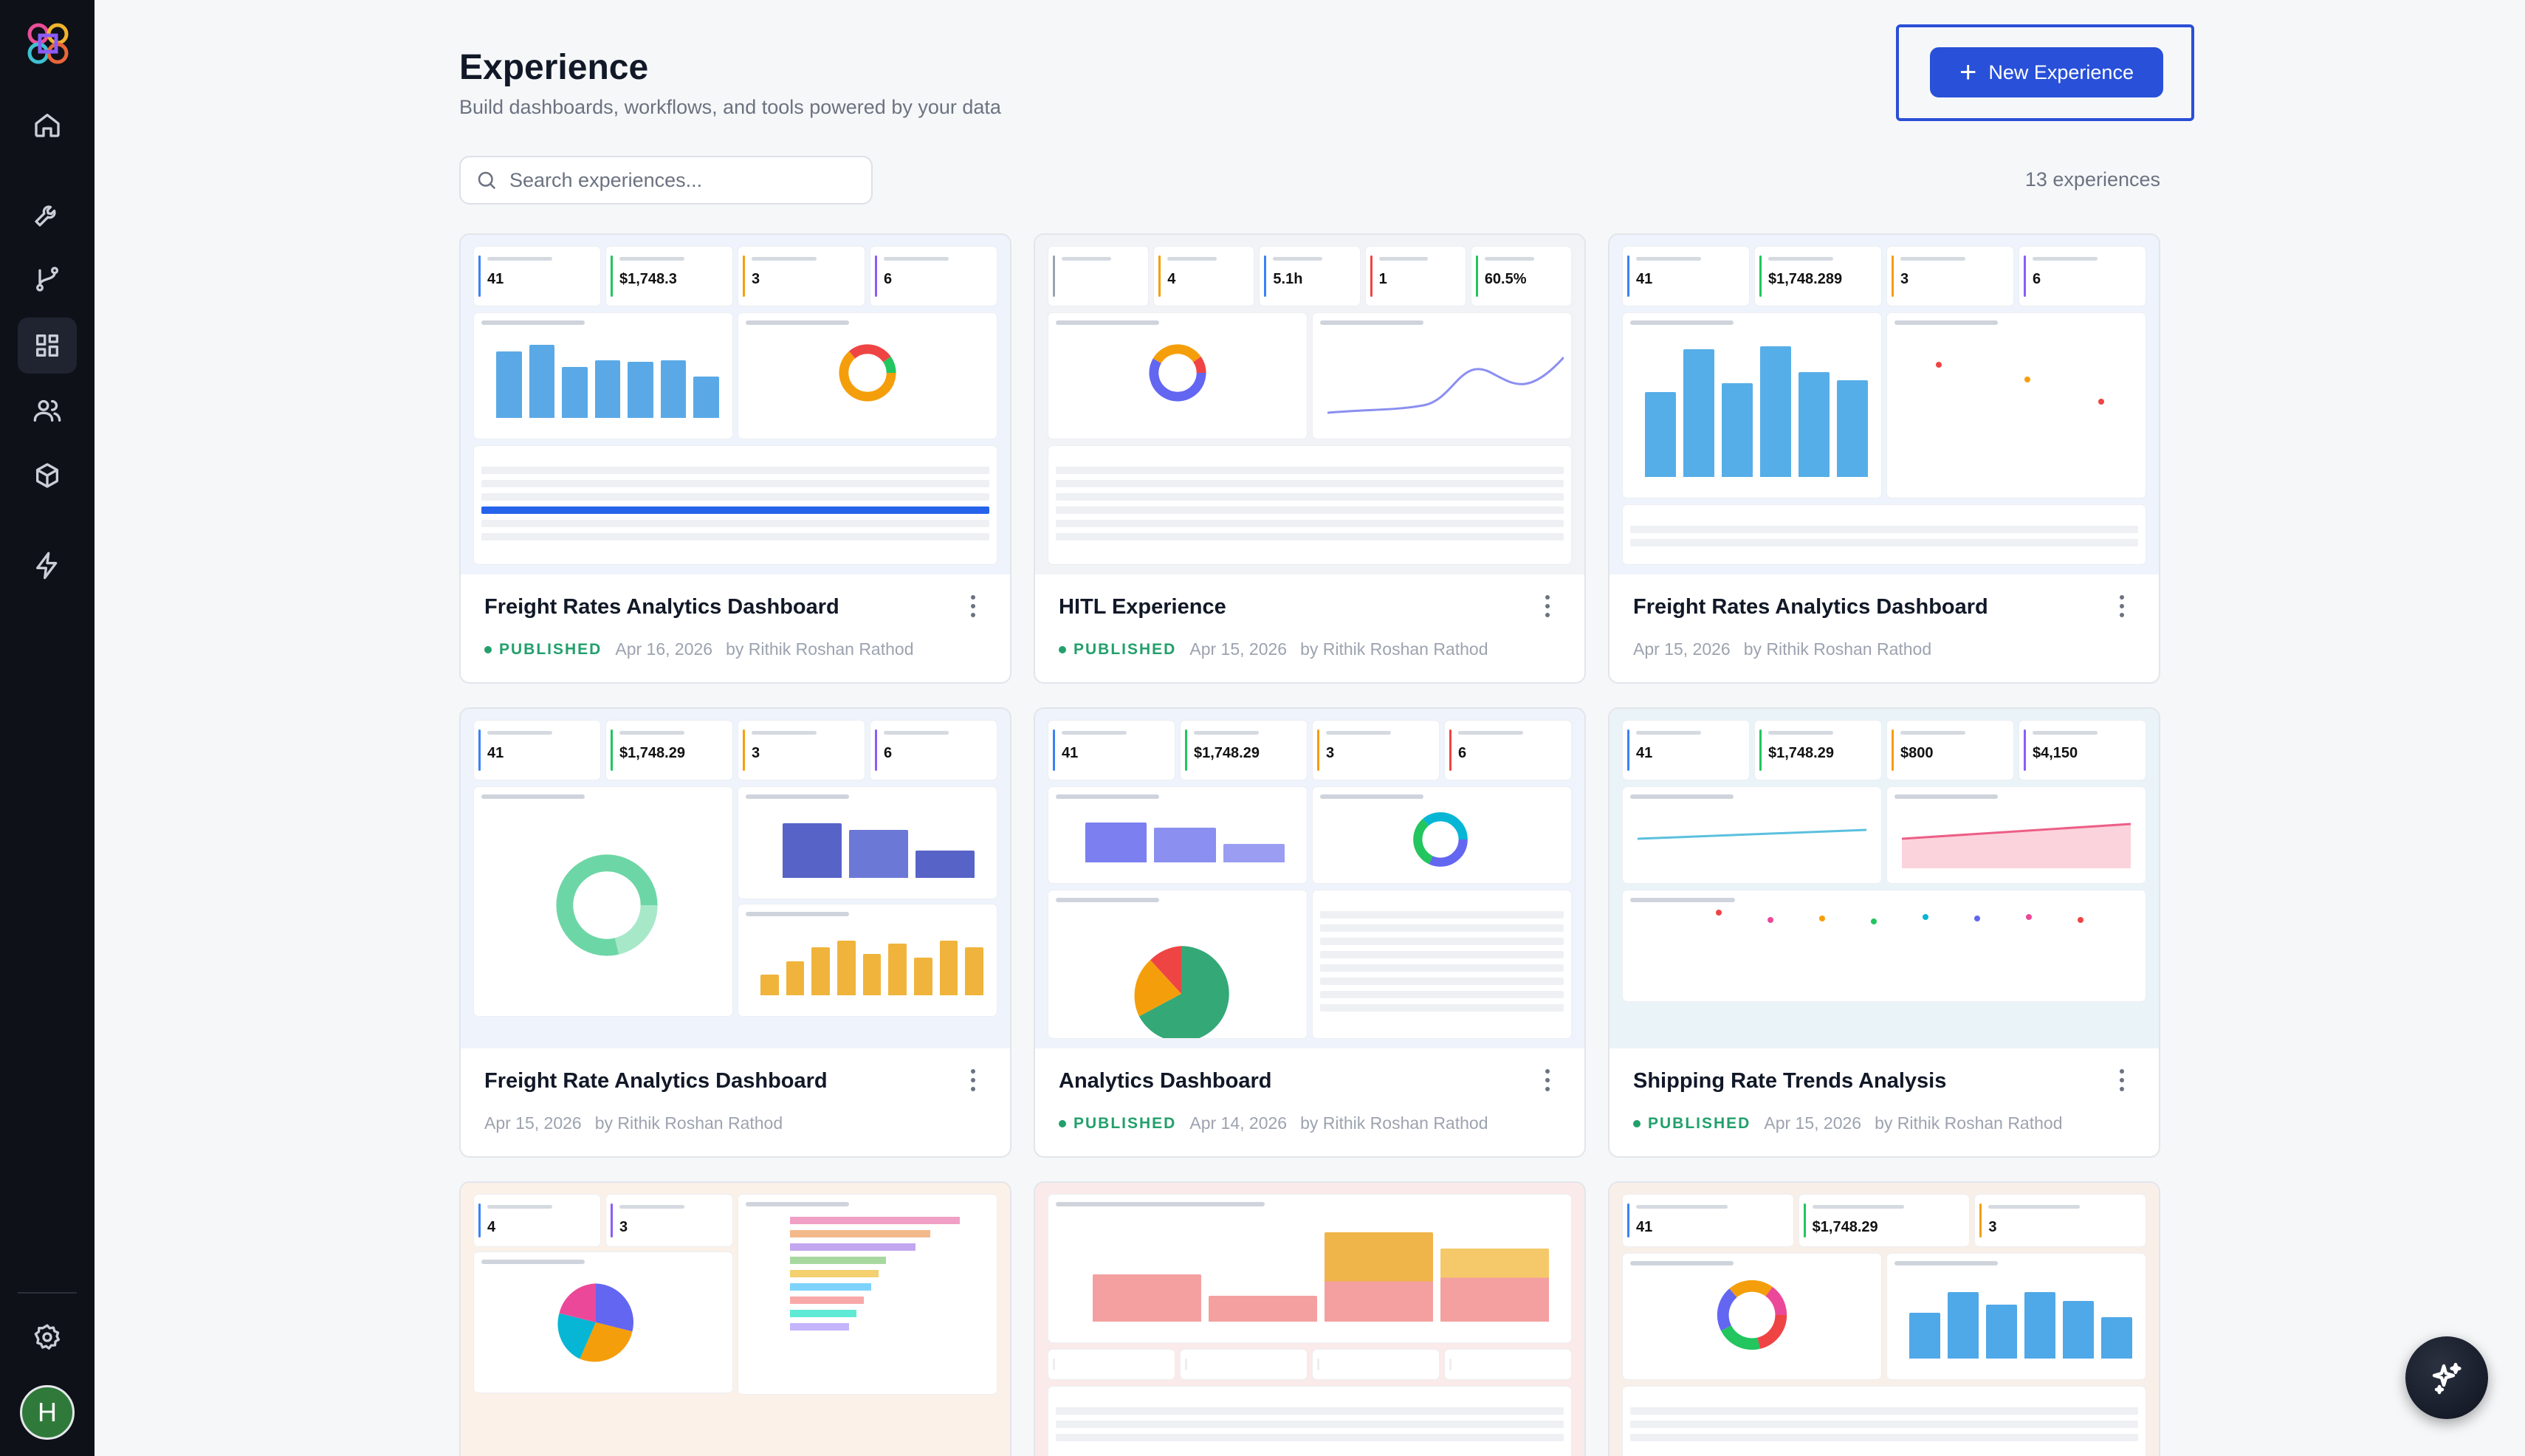 This screenshot has height=1456, width=2525. I want to click on nav-workflows, so click(48, 279).